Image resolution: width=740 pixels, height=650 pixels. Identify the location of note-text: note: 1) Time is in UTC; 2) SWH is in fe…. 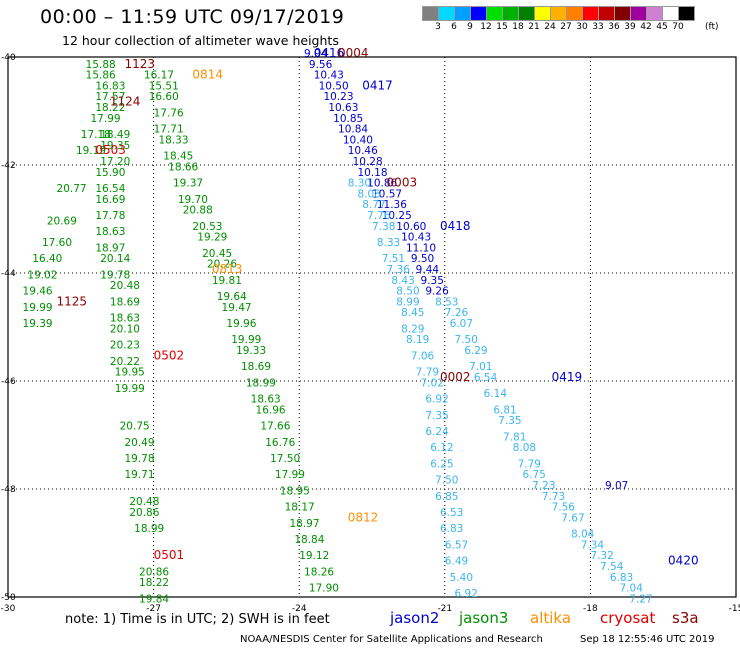
(197, 619).